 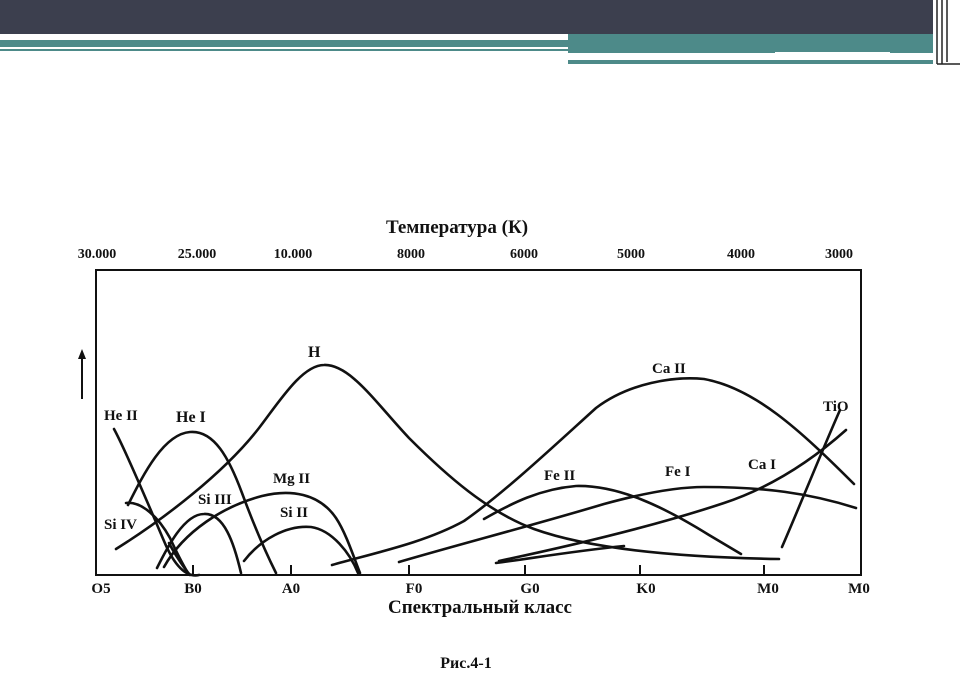 What do you see at coordinates (284, 43) in the screenshot?
I see `header-accent-band` at bounding box center [284, 43].